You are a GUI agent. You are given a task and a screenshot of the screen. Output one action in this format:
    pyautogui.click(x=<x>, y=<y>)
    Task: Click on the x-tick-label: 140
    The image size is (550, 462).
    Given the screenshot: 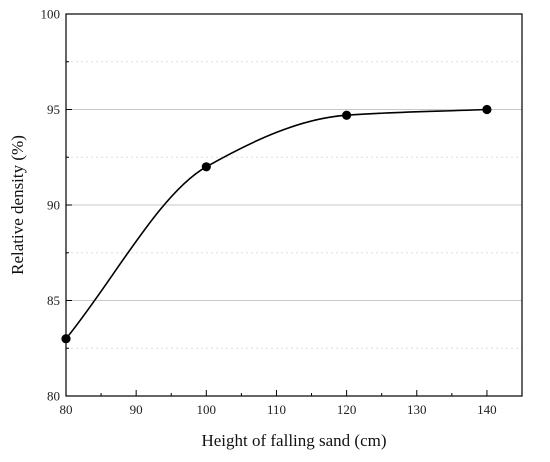 What is the action you would take?
    pyautogui.click(x=487, y=409)
    